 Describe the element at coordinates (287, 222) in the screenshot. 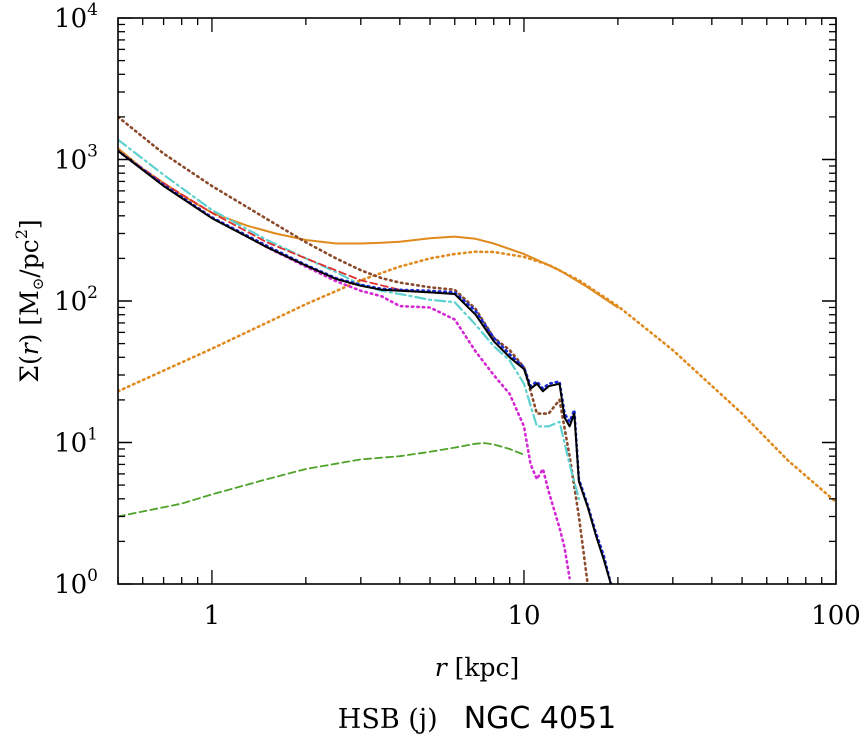

I see `series-stellar-red-model` at that location.